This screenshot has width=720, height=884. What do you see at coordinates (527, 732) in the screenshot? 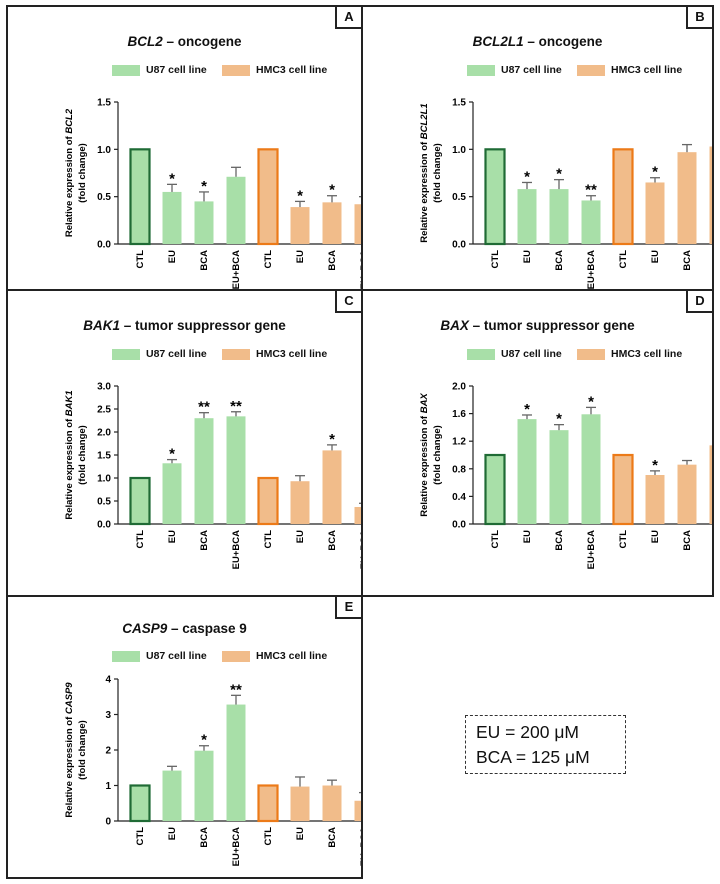
I see `note-eu-concentration: EU = 200 μM` at bounding box center [527, 732].